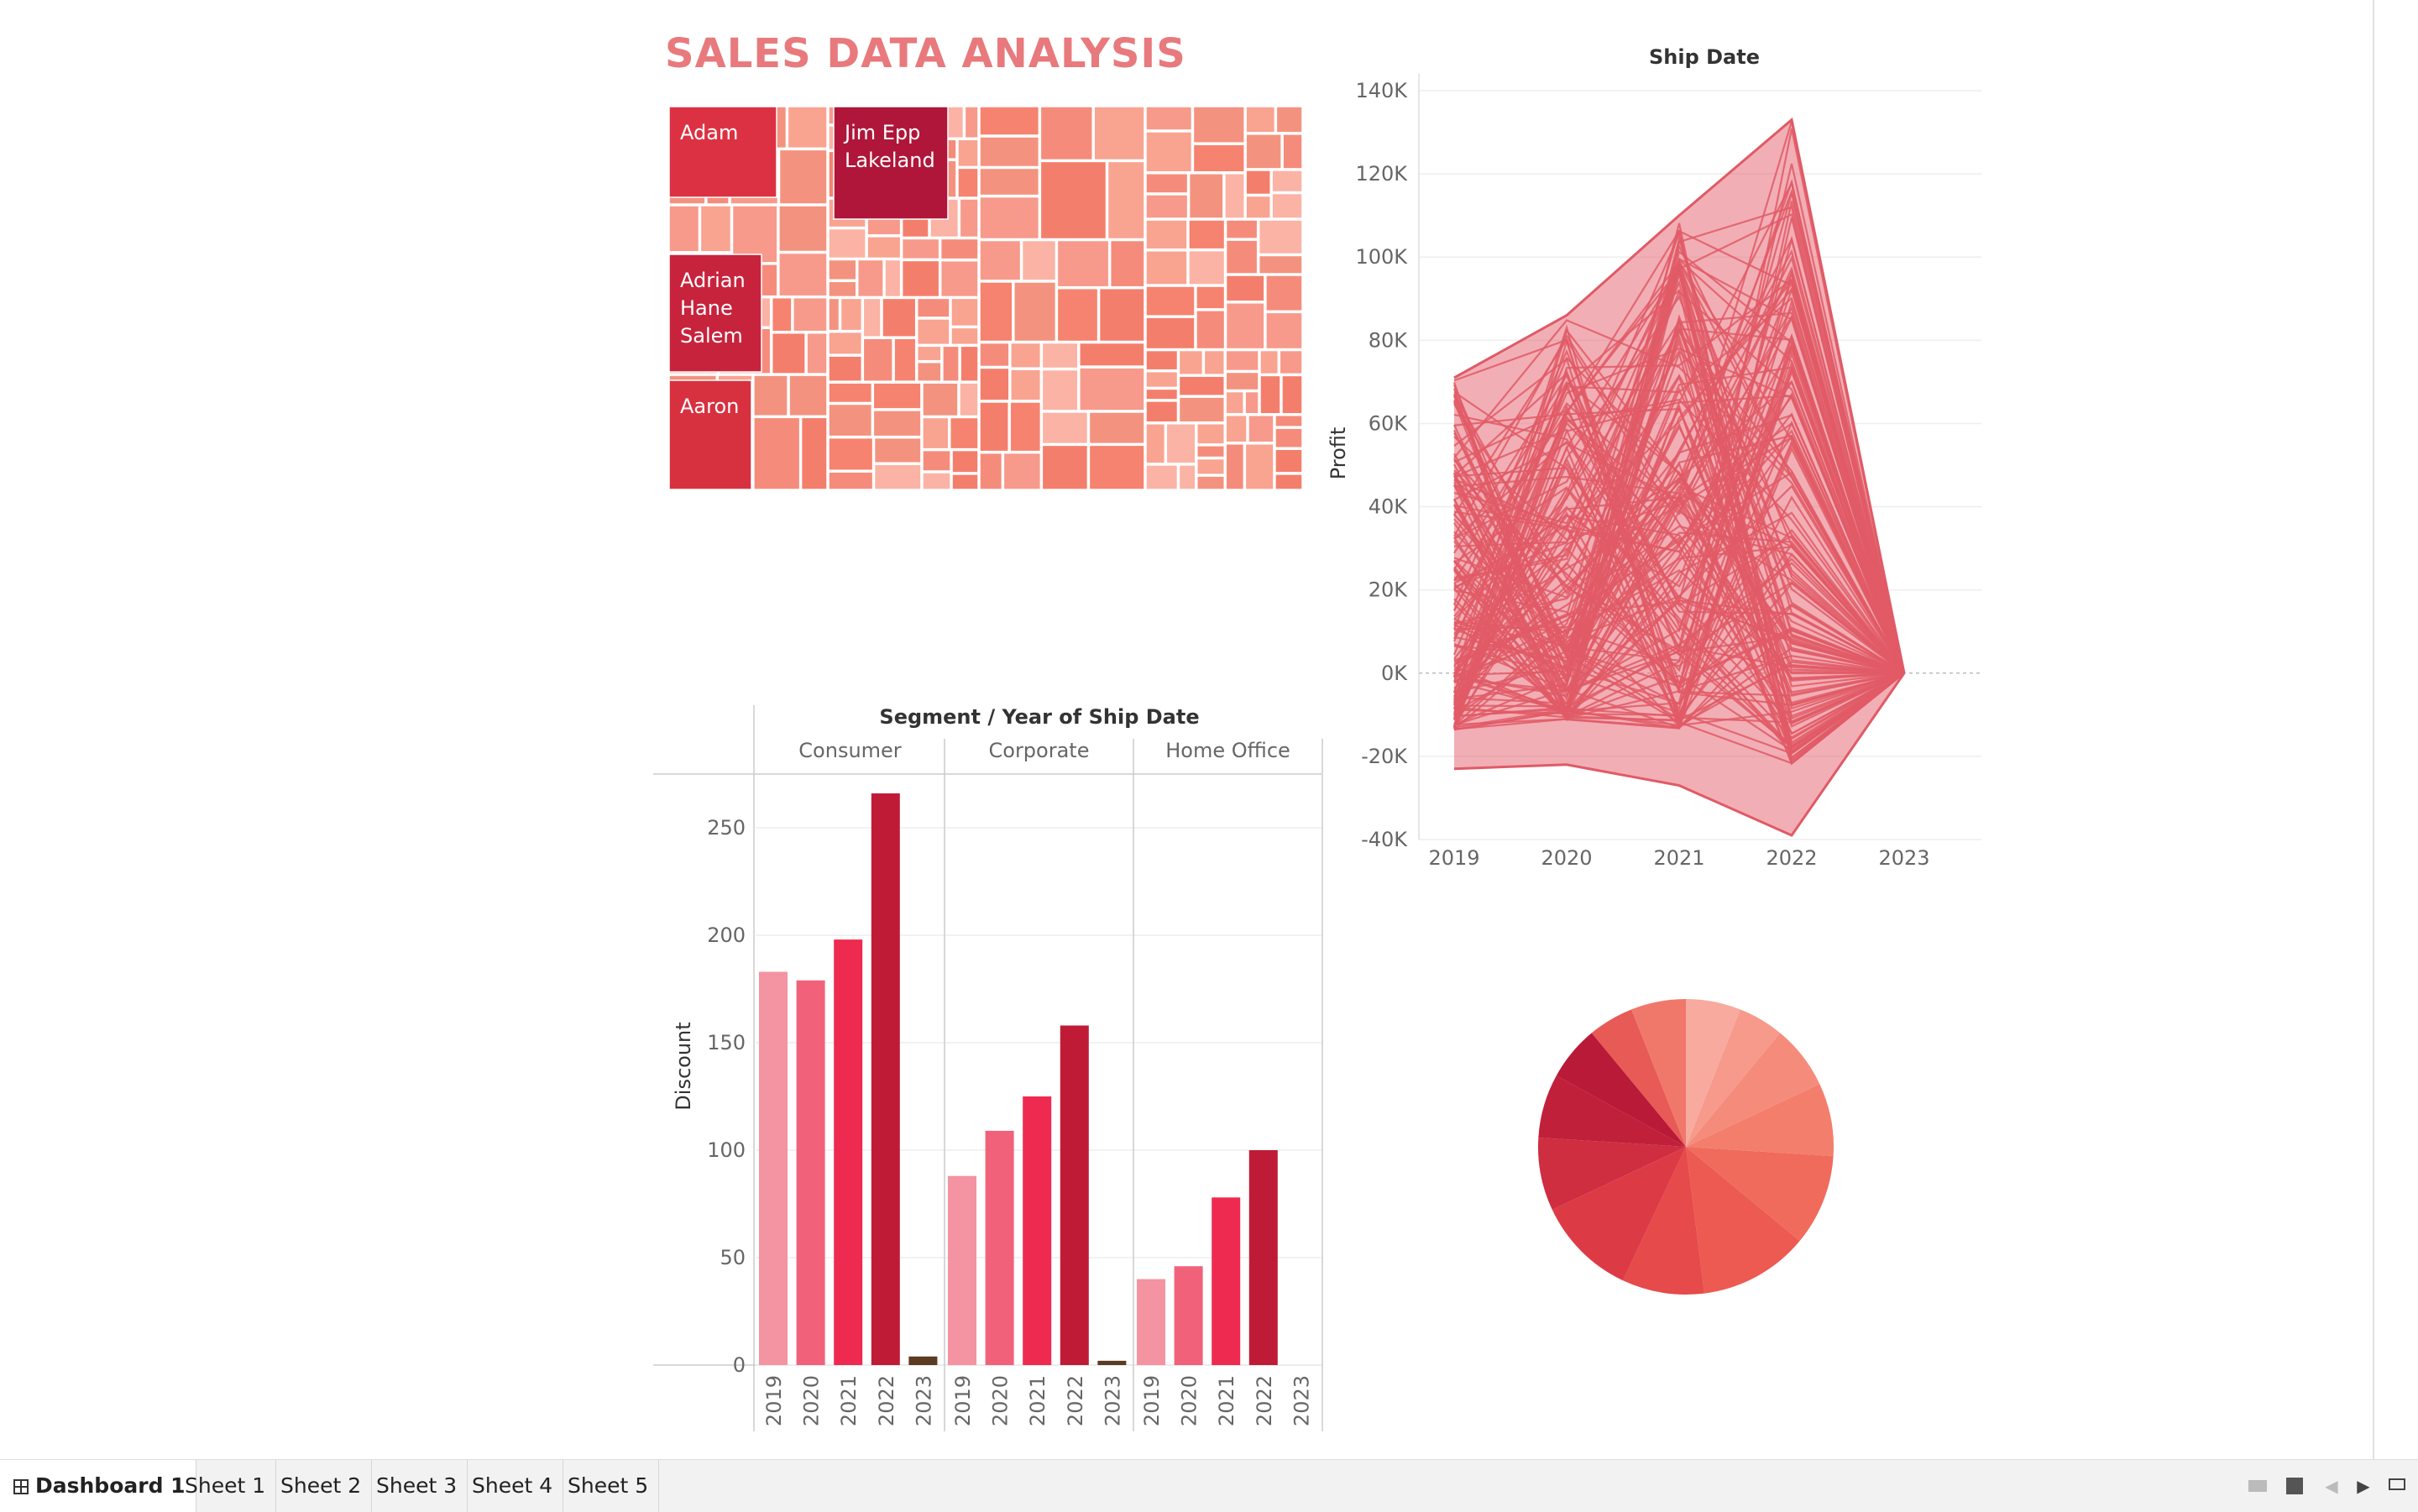  What do you see at coordinates (706, 308) in the screenshot?
I see `treemap-label: Hane` at bounding box center [706, 308].